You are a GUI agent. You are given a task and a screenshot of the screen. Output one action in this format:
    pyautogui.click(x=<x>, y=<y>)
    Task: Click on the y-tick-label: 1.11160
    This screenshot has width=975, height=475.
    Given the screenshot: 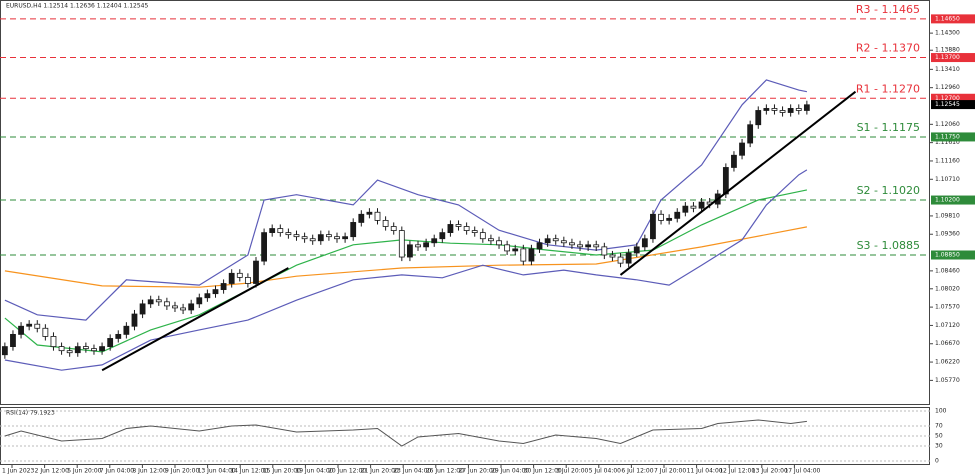 What is the action you would take?
    pyautogui.click(x=947, y=160)
    